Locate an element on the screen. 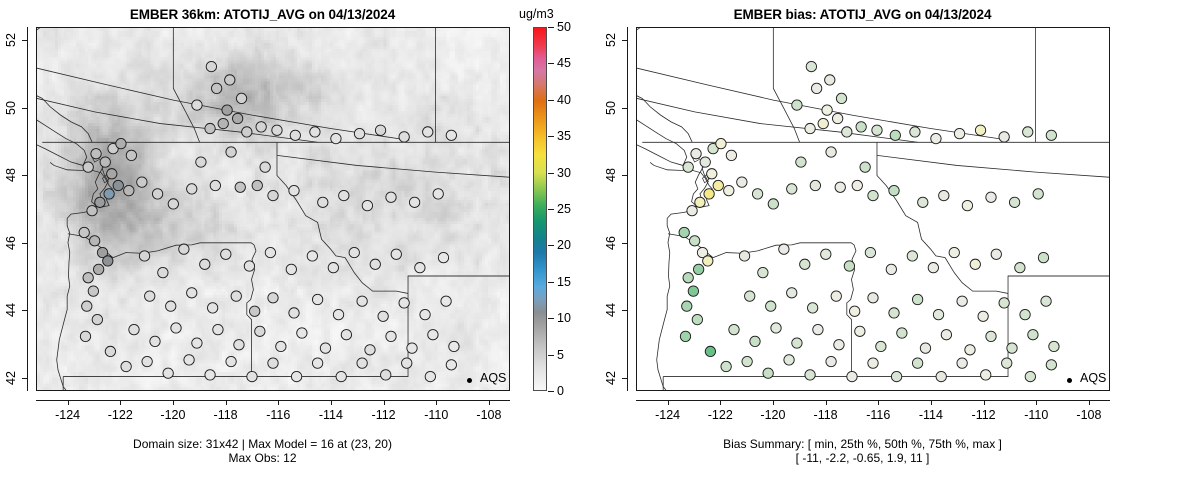  y-tick-label: 52 is located at coordinates (610, 40).